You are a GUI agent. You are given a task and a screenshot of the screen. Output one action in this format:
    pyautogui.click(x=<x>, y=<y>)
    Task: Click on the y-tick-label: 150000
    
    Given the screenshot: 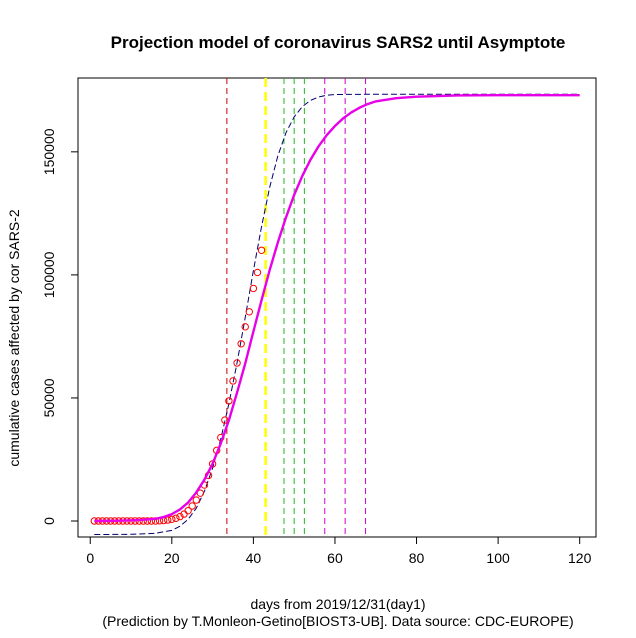 What is the action you would take?
    pyautogui.click(x=49, y=151)
    